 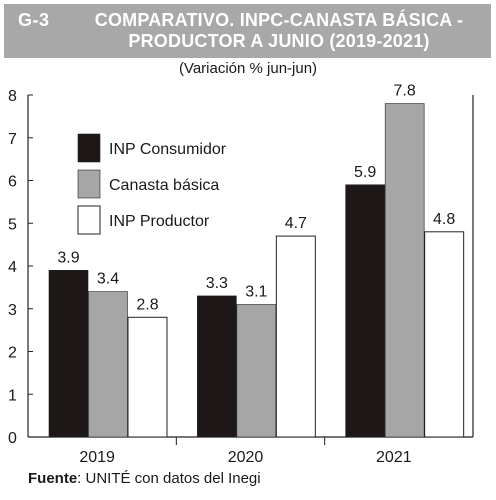 What do you see at coordinates (12, 182) in the screenshot?
I see `y-tick-label: 6` at bounding box center [12, 182].